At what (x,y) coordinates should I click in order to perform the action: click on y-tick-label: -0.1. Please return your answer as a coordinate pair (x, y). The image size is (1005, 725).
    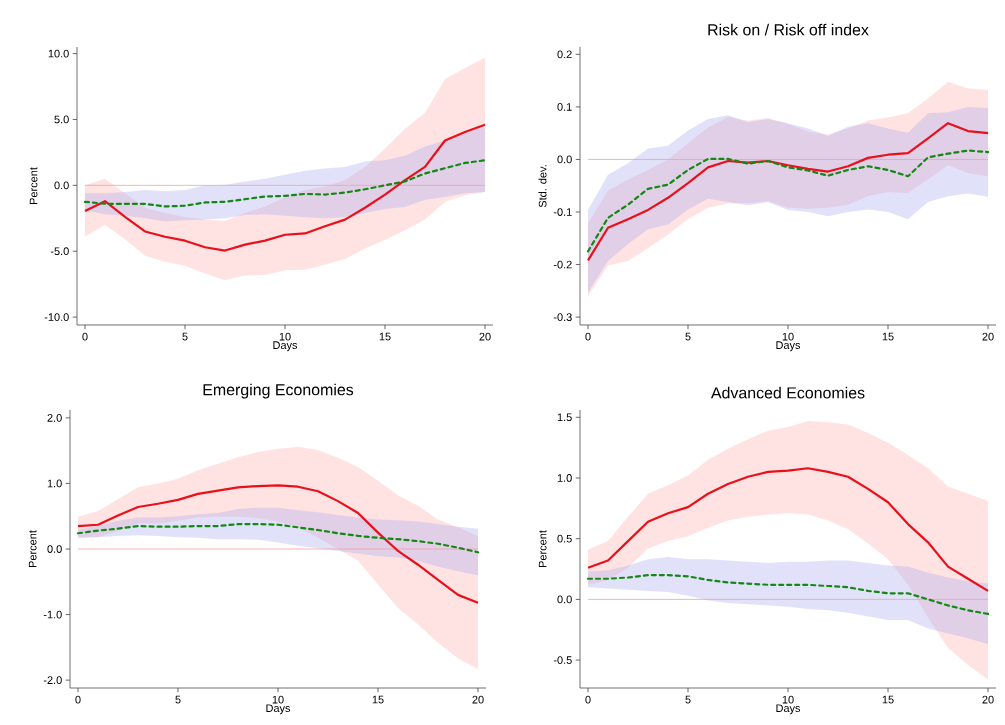
    Looking at the image, I should click on (562, 212).